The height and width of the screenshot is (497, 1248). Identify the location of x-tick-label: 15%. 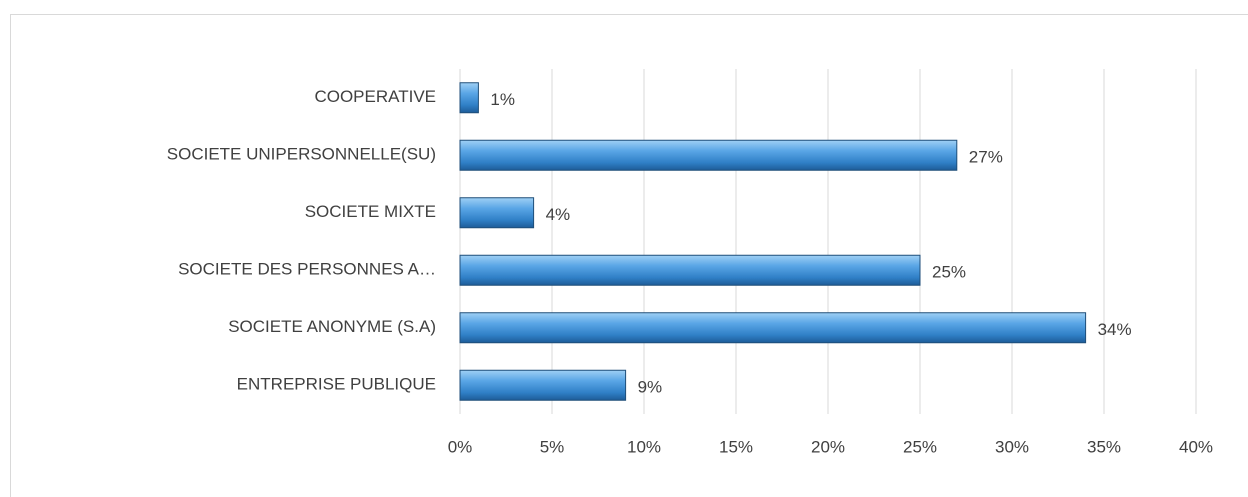
(736, 446).